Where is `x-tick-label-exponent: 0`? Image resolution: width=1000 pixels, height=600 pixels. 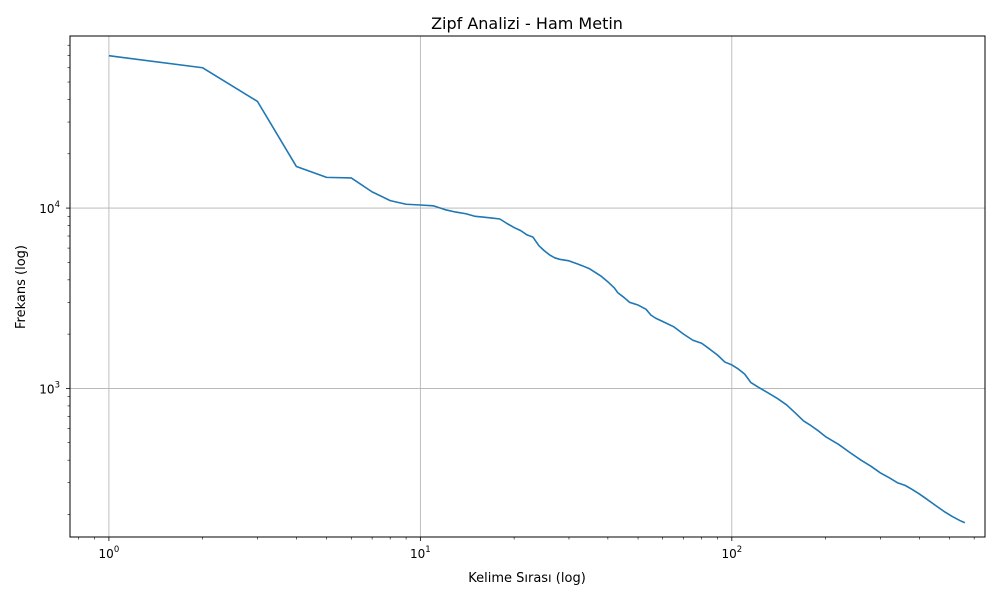 x-tick-label-exponent: 0 is located at coordinates (116, 550).